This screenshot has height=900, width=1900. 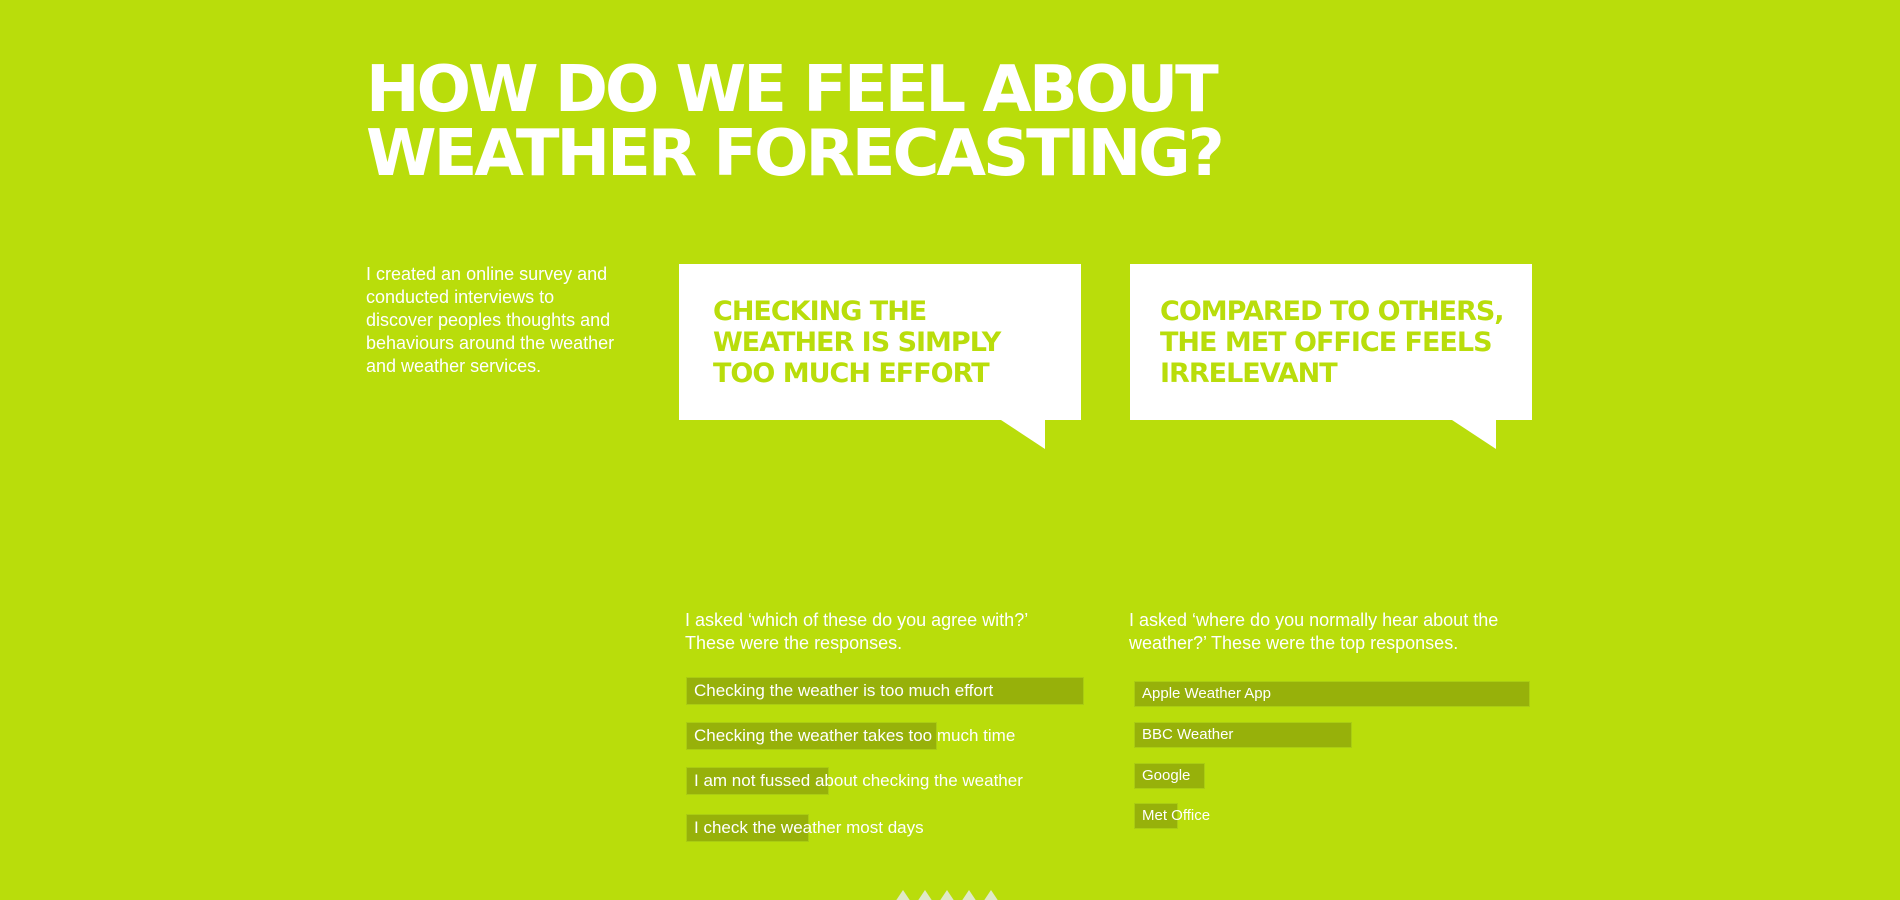 I want to click on response-row: Google, so click(x=1329, y=776).